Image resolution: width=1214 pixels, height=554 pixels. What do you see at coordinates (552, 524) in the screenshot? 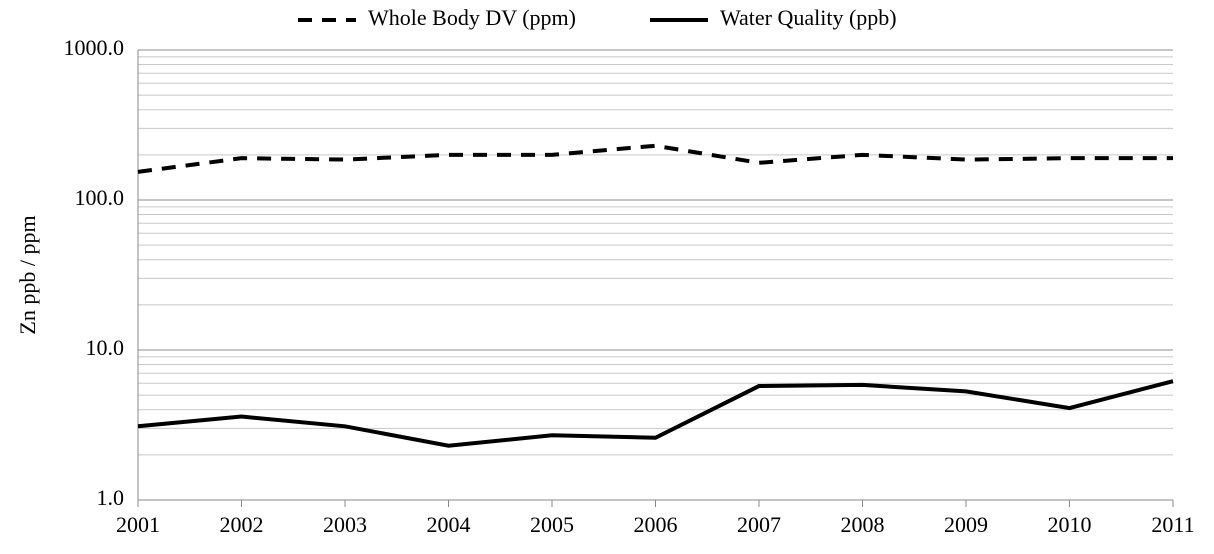
I see `x-tick-label: 2005` at bounding box center [552, 524].